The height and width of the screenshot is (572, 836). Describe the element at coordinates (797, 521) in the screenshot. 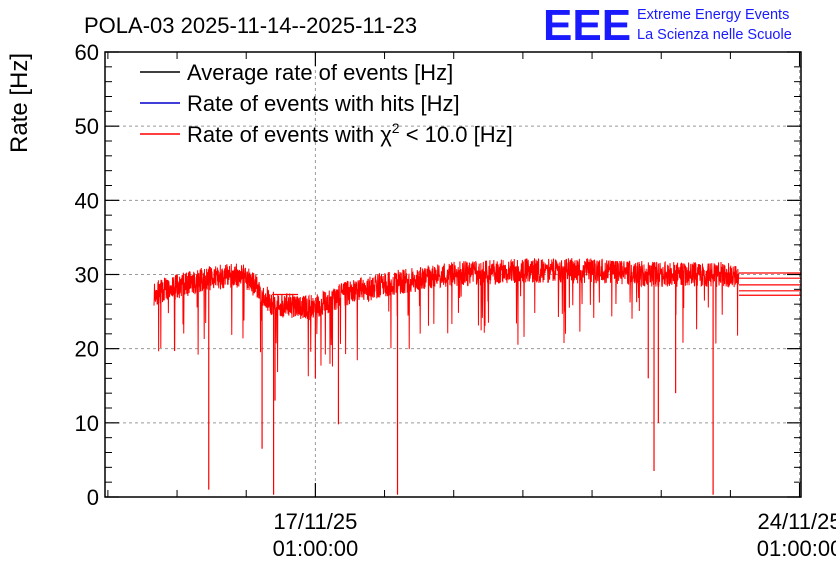

I see `x-tick-label-date: 24/11/25` at that location.